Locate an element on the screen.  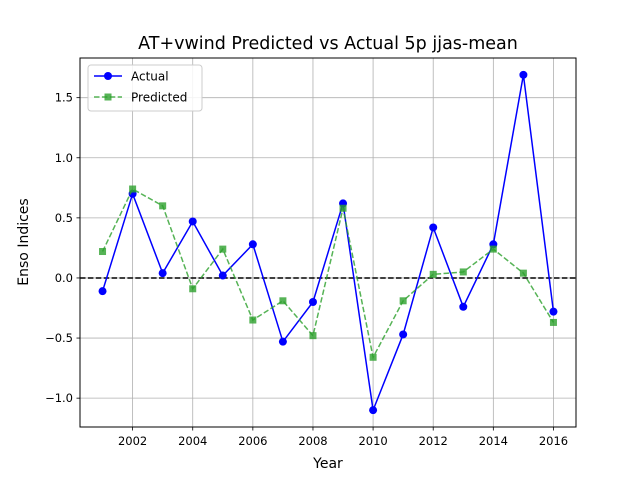
y-axis-label: Enso Indices is located at coordinates (24, 241).